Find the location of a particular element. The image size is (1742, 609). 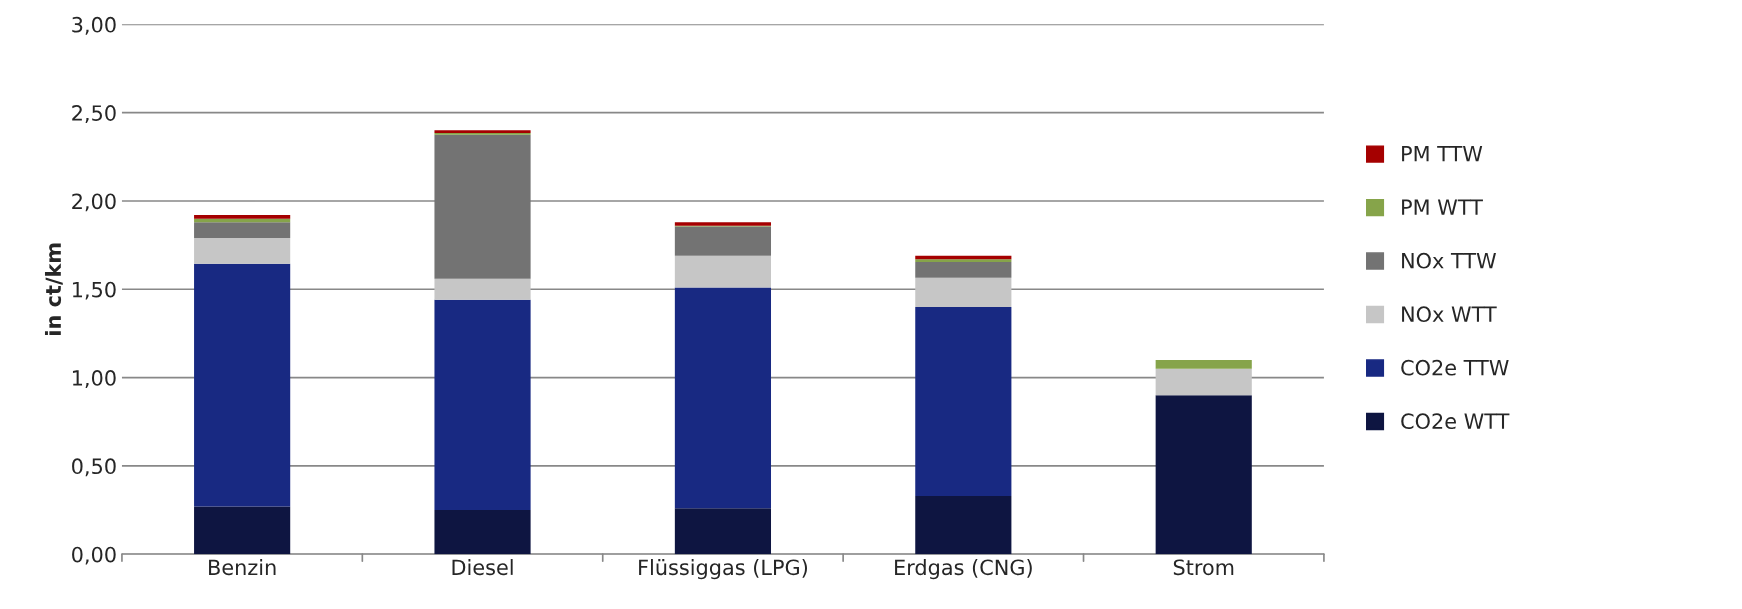

legend-label: CO2e WTT is located at coordinates (1455, 421).